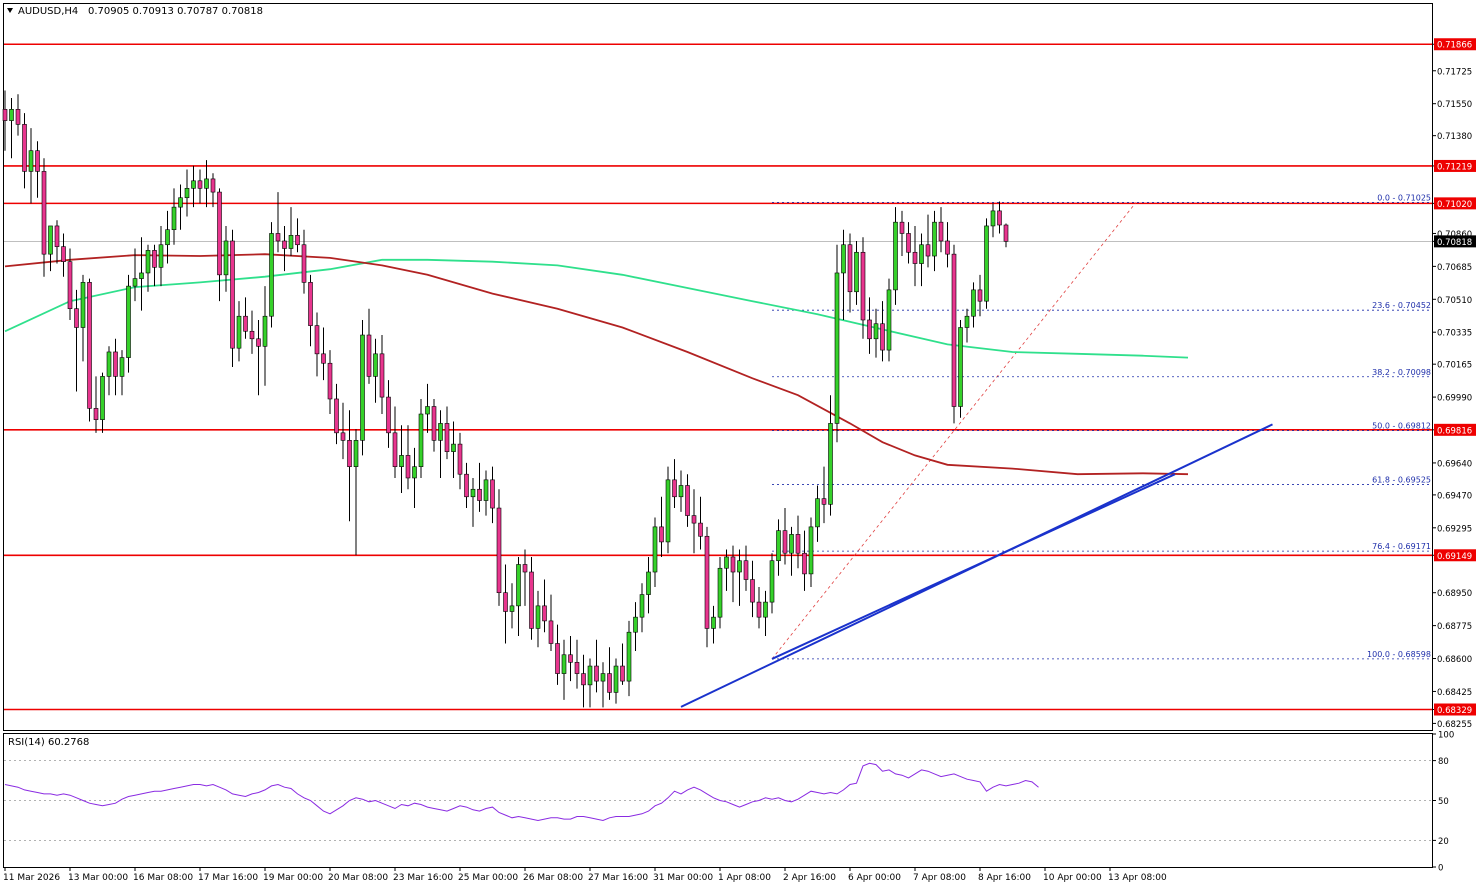 The width and height of the screenshot is (1479, 888). Describe the element at coordinates (1443, 802) in the screenshot. I see `rsi-tick-label: 50` at that location.